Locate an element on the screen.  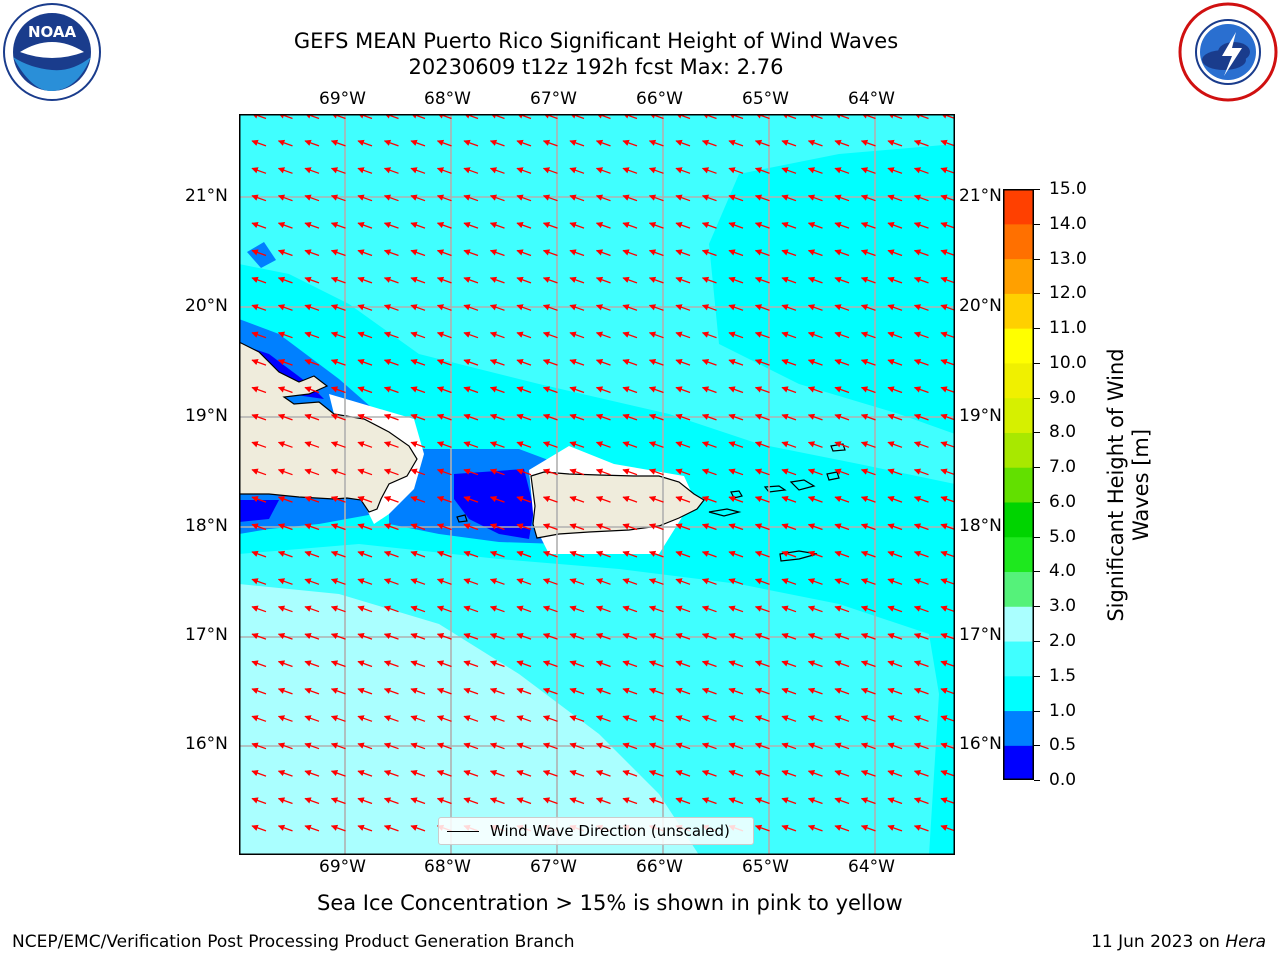
colorbar-tick-label: 12.0 is located at coordinates (1068, 293).